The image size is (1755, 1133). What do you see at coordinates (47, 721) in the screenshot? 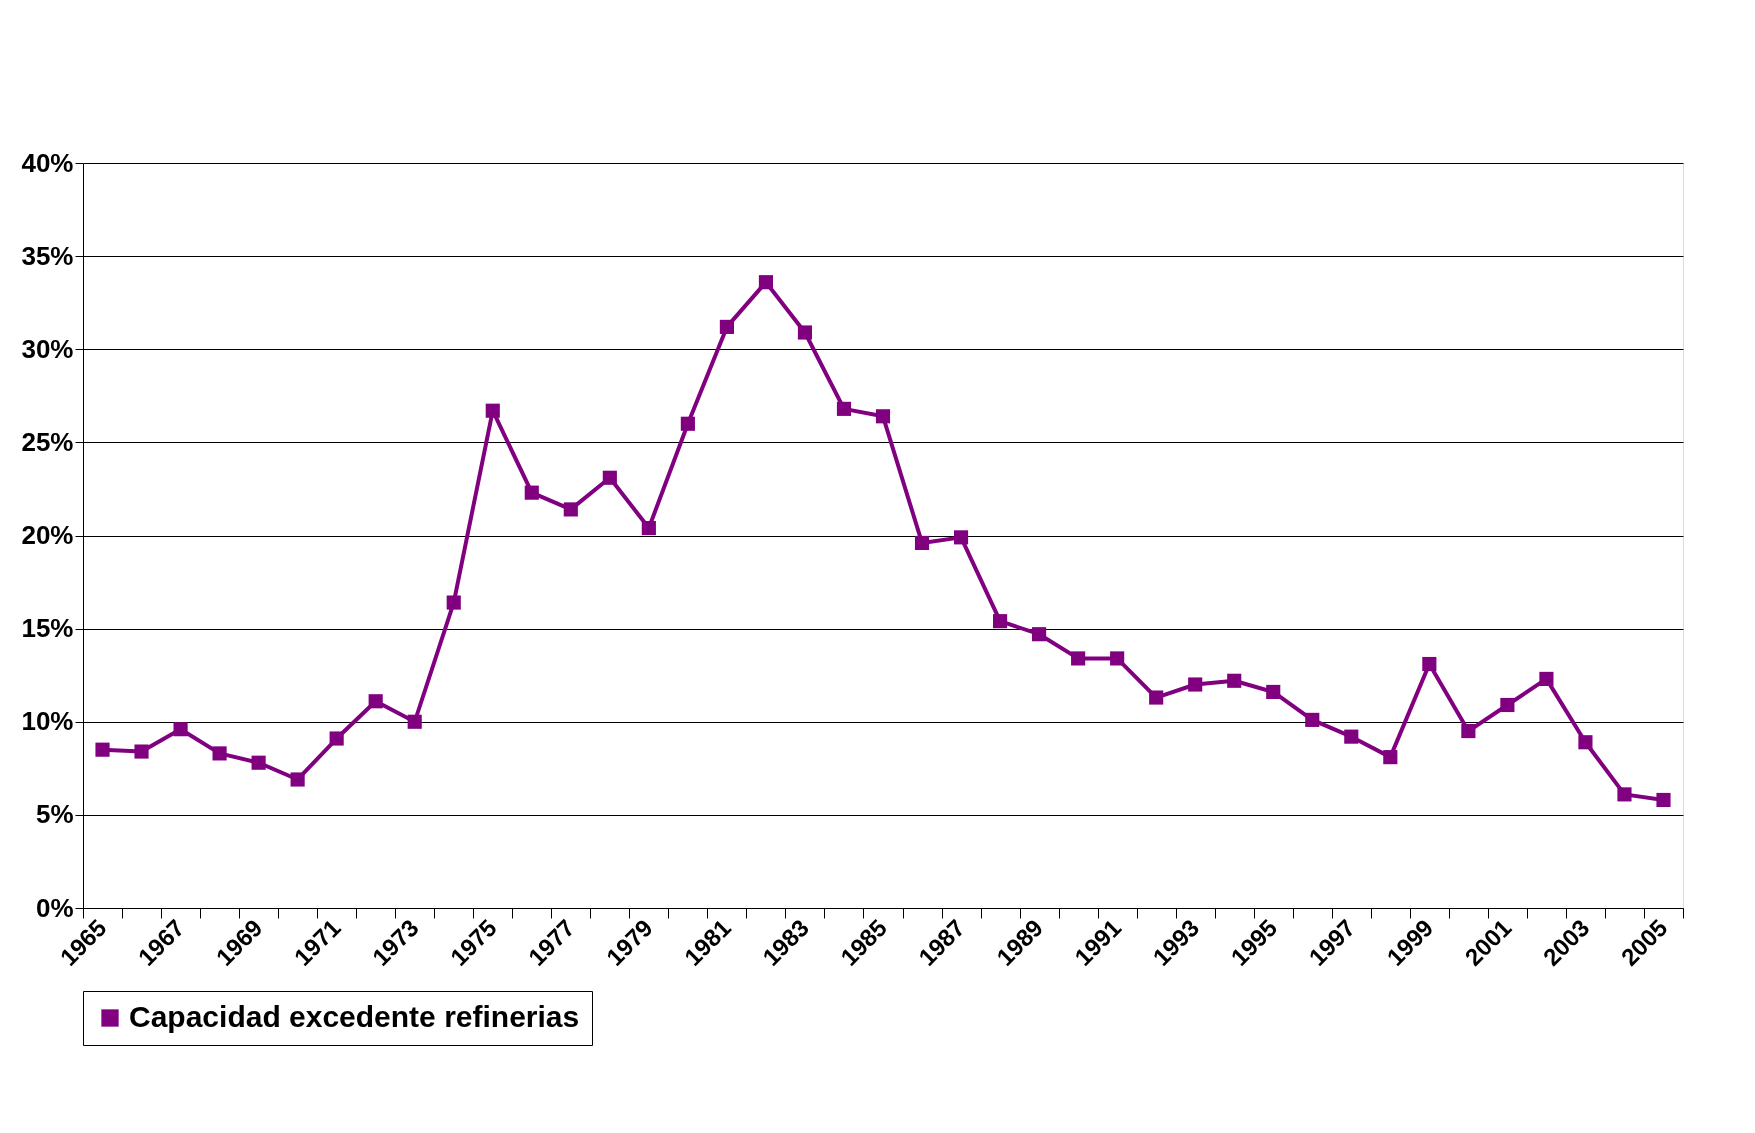
I see `y-tick-label: 10%` at bounding box center [47, 721].